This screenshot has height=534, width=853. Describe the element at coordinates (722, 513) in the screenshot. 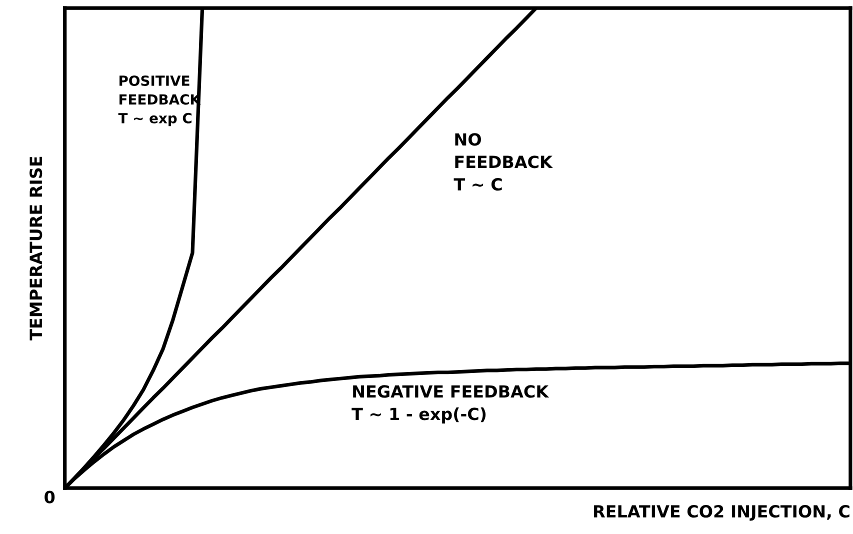

I see `x-axis-title: RELATIVE CO2 INJECTION, C` at that location.